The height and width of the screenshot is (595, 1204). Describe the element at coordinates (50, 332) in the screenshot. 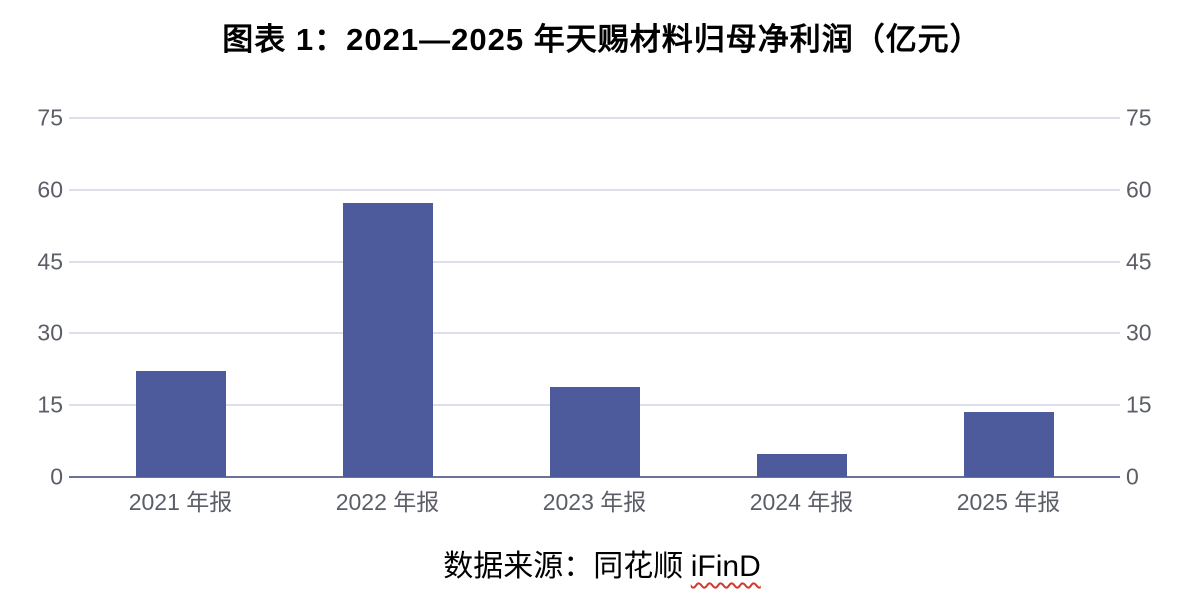

I see `y-axis-label-left-30: 30` at that location.